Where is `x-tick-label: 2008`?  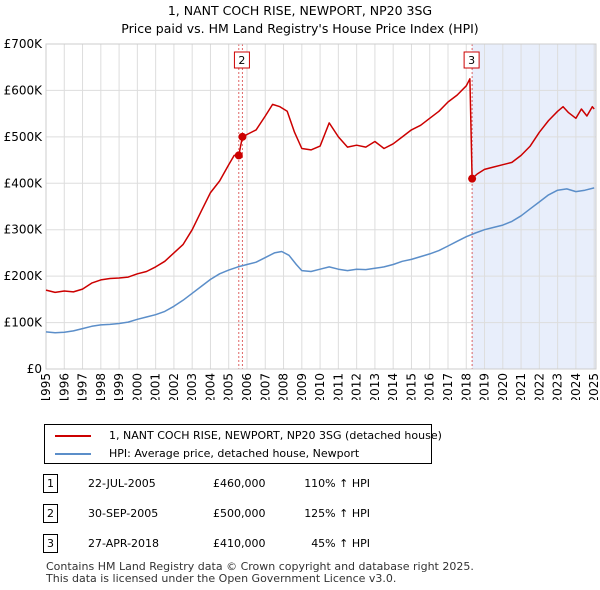 x-tick-label: 2008 is located at coordinates (284, 386).